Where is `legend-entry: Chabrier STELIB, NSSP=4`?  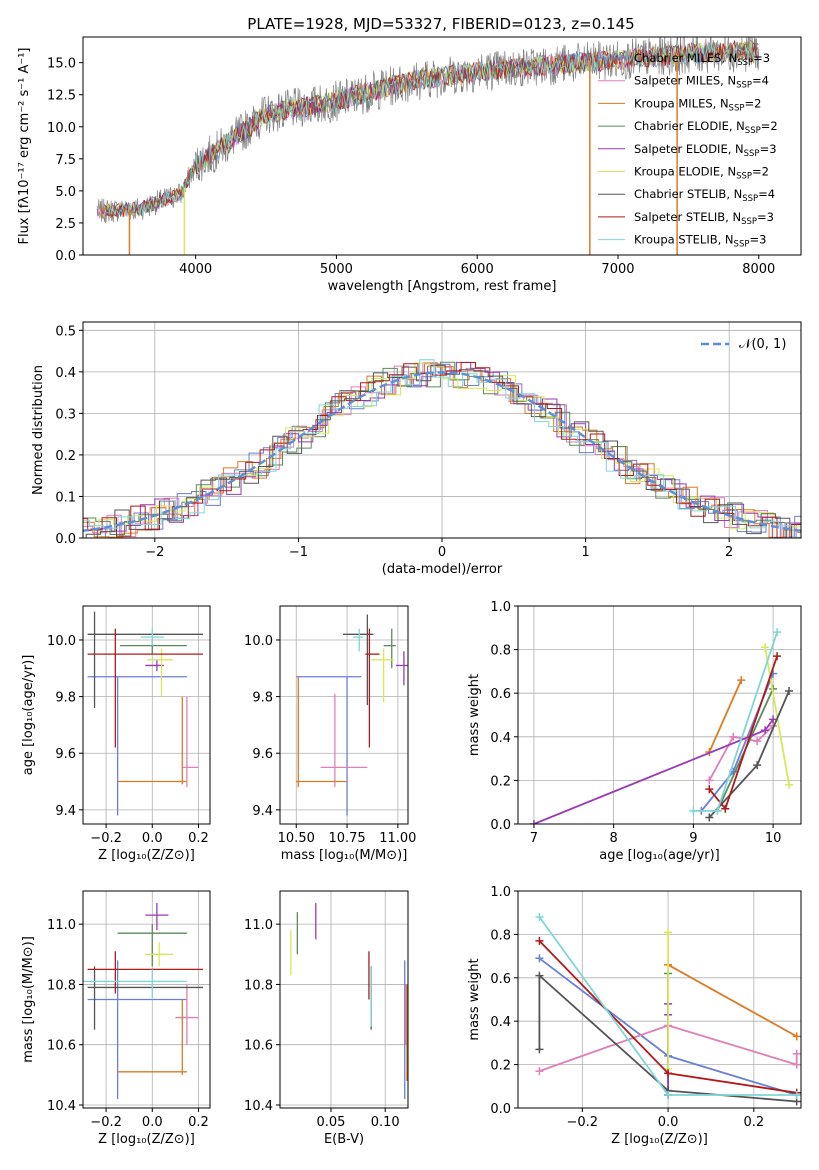
legend-entry: Chabrier STELIB, NSSP=4 is located at coordinates (704, 195).